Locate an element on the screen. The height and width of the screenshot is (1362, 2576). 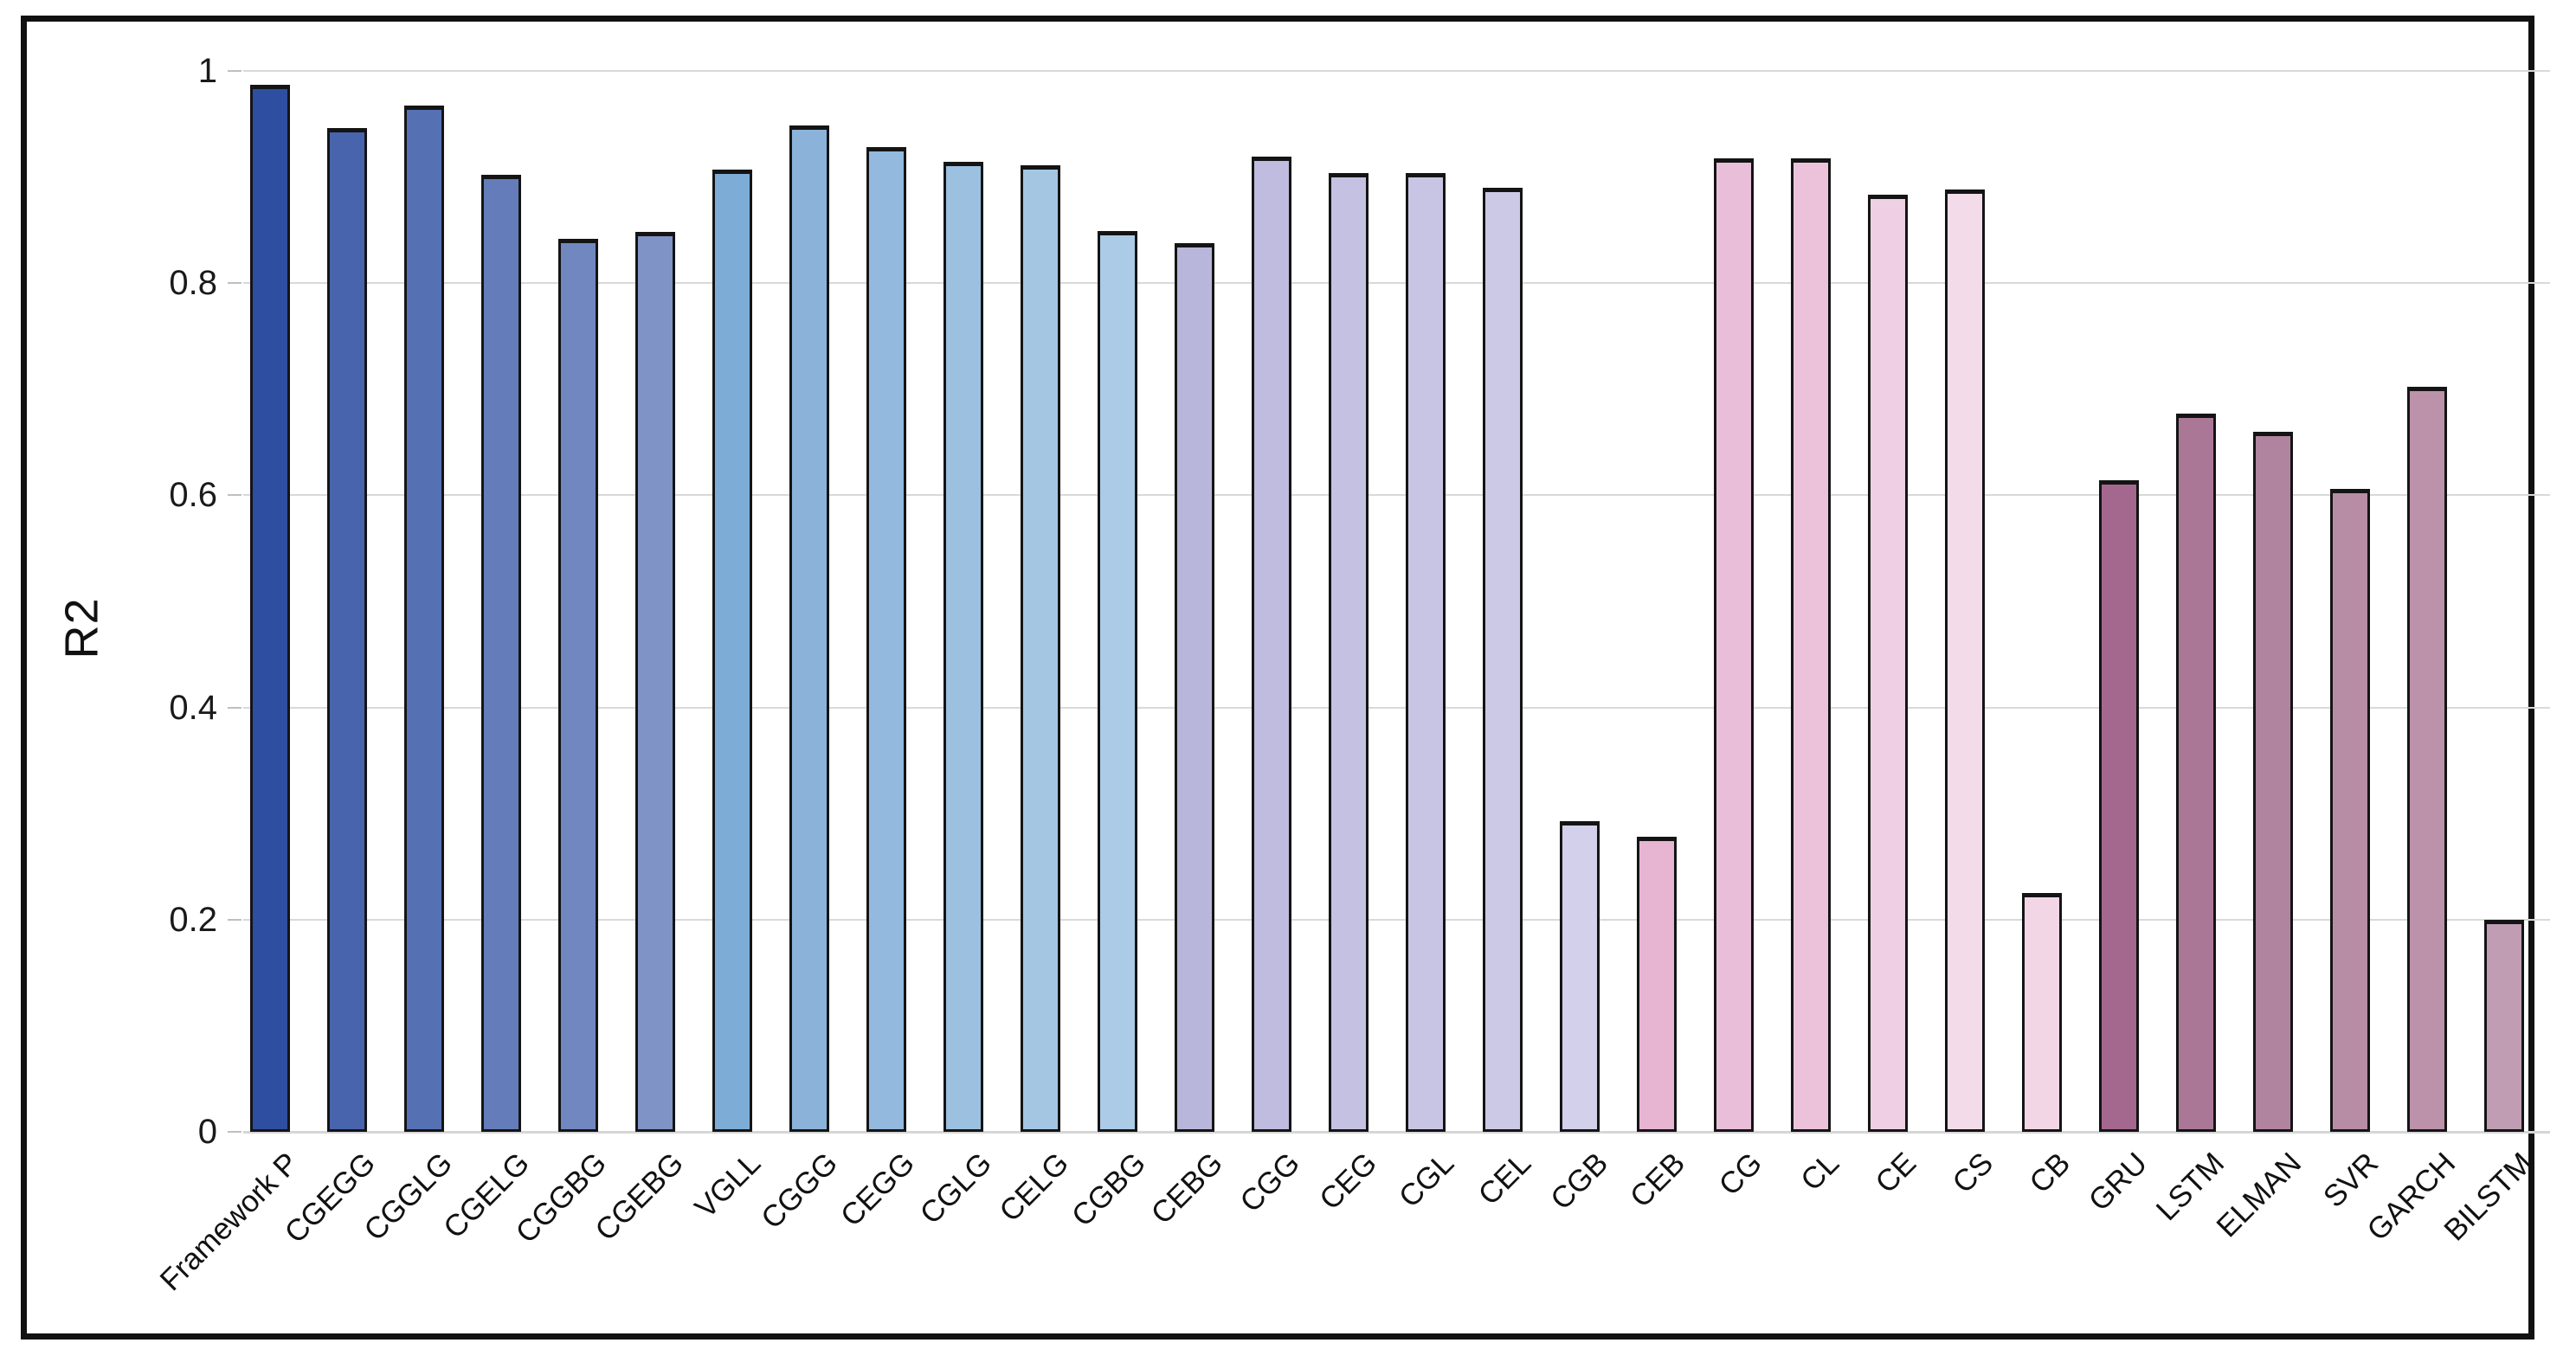
y-axis-title: R2 is located at coordinates (81, 628).